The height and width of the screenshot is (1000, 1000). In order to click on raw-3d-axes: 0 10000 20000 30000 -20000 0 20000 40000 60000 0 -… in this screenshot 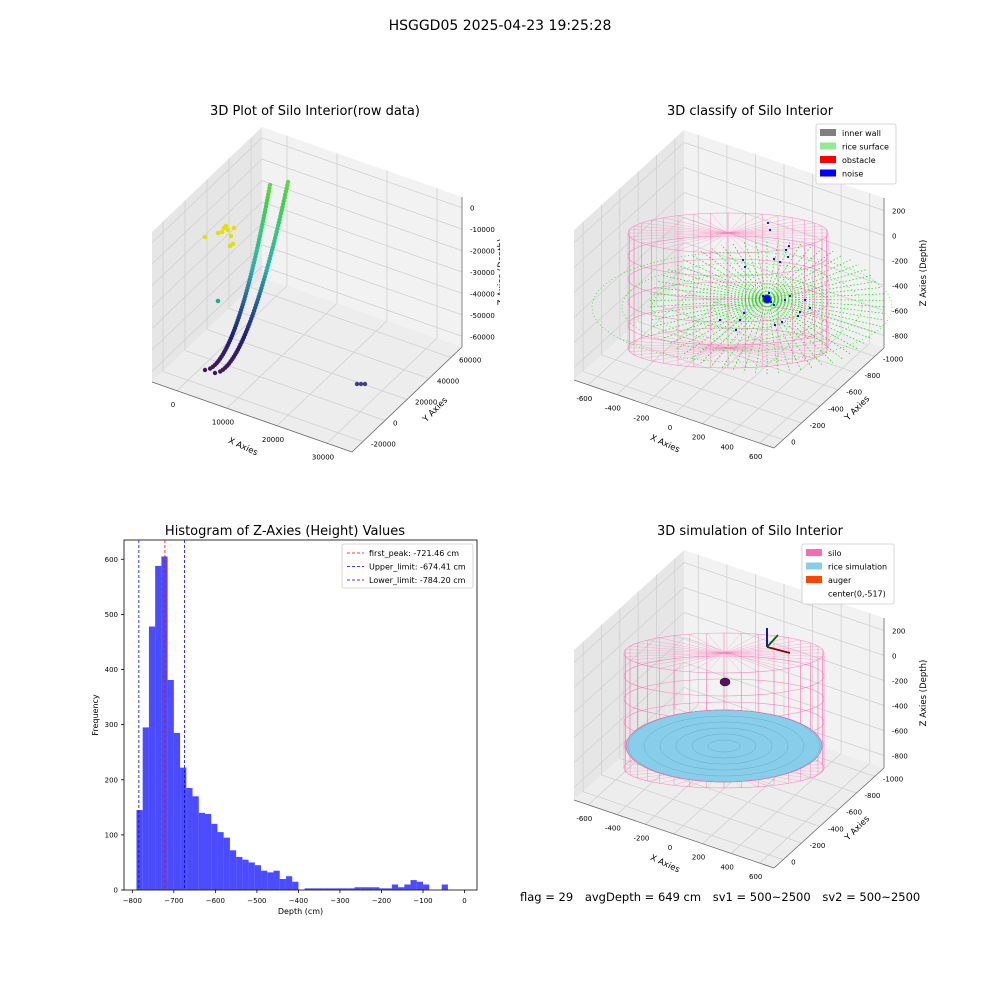, I will do `click(325, 294)`.